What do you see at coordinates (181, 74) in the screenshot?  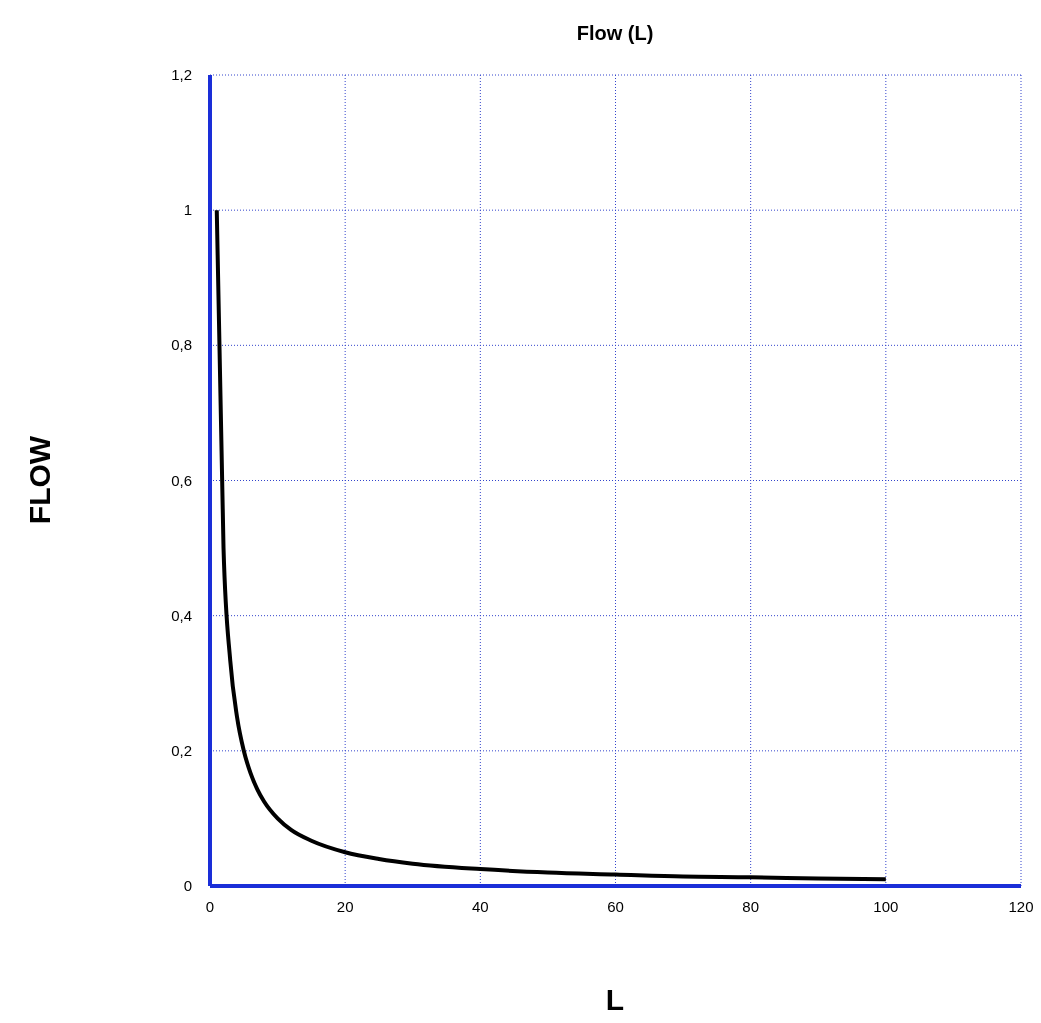 I see `y-tick-label: 1,2` at bounding box center [181, 74].